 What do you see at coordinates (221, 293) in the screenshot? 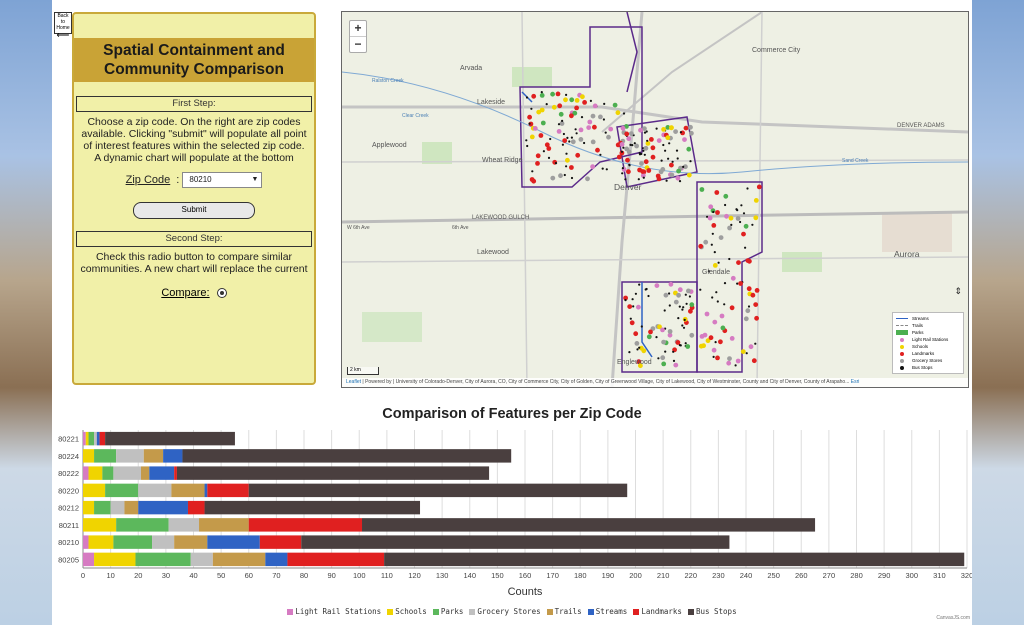
I see `compare-radio` at bounding box center [221, 293].